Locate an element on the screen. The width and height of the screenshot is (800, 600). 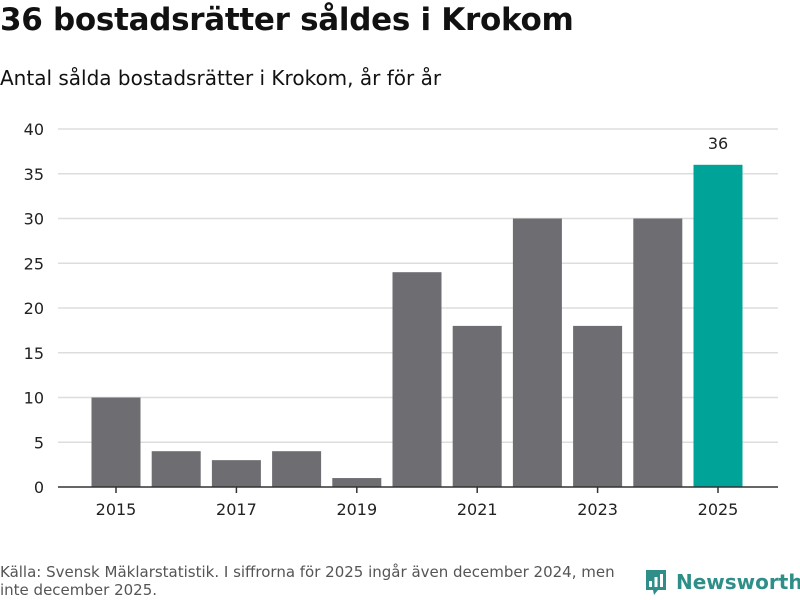
bar-2018 is located at coordinates (297, 469).